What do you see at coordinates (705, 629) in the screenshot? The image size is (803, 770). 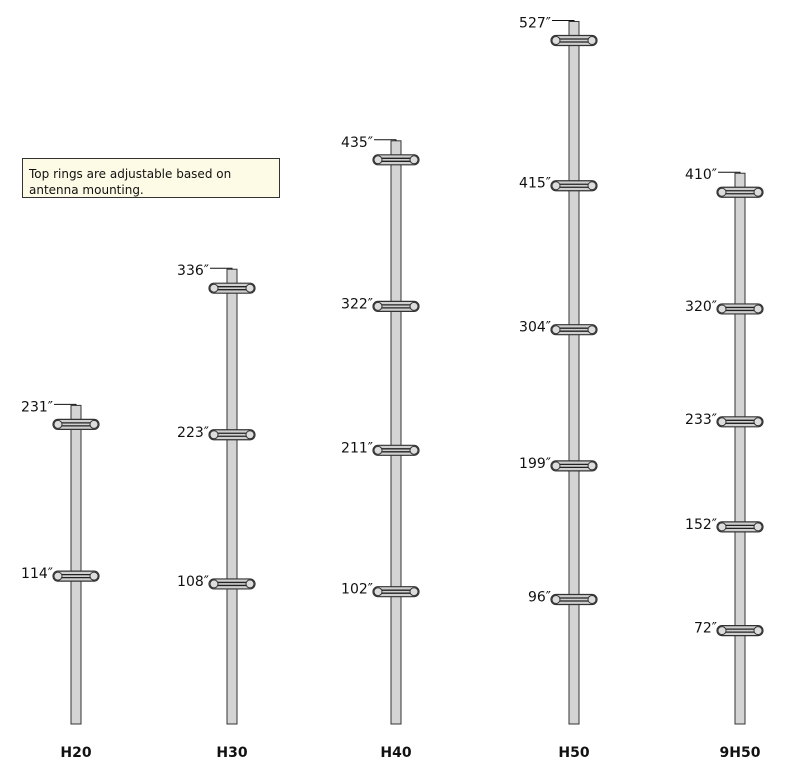 I see `ring-height-label: 72″` at bounding box center [705, 629].